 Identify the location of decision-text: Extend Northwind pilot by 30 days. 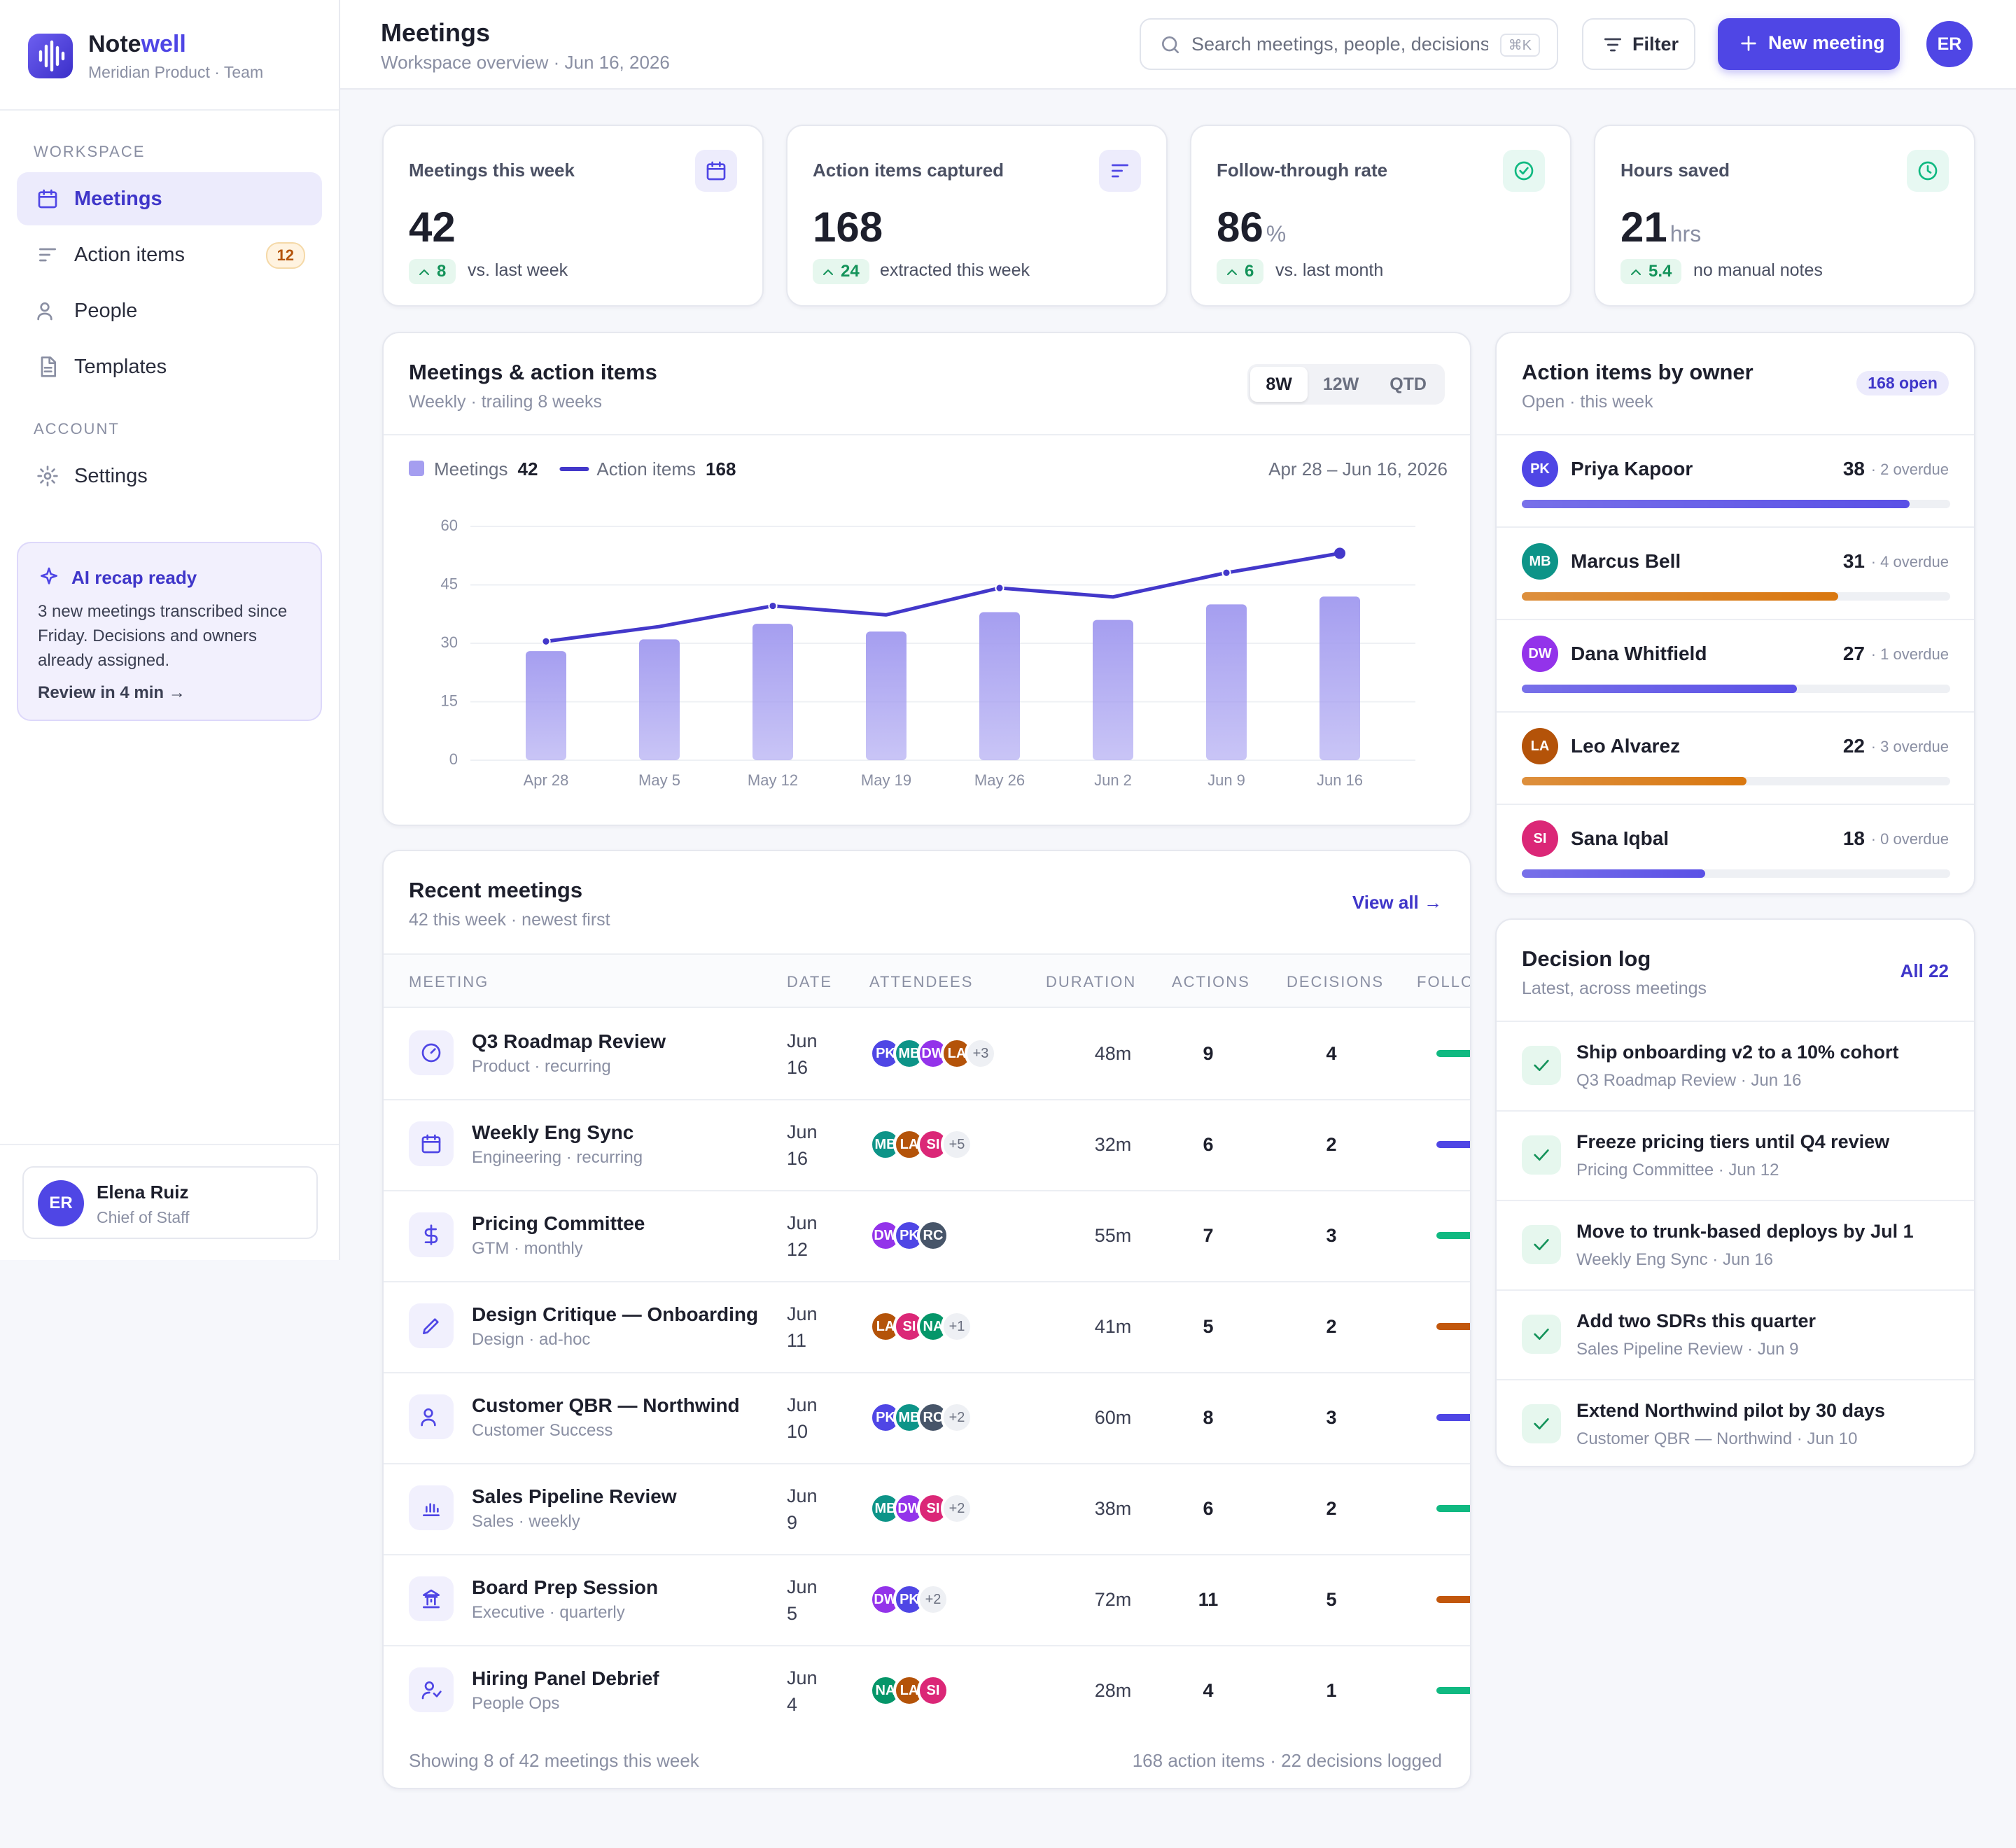
(1731, 1410).